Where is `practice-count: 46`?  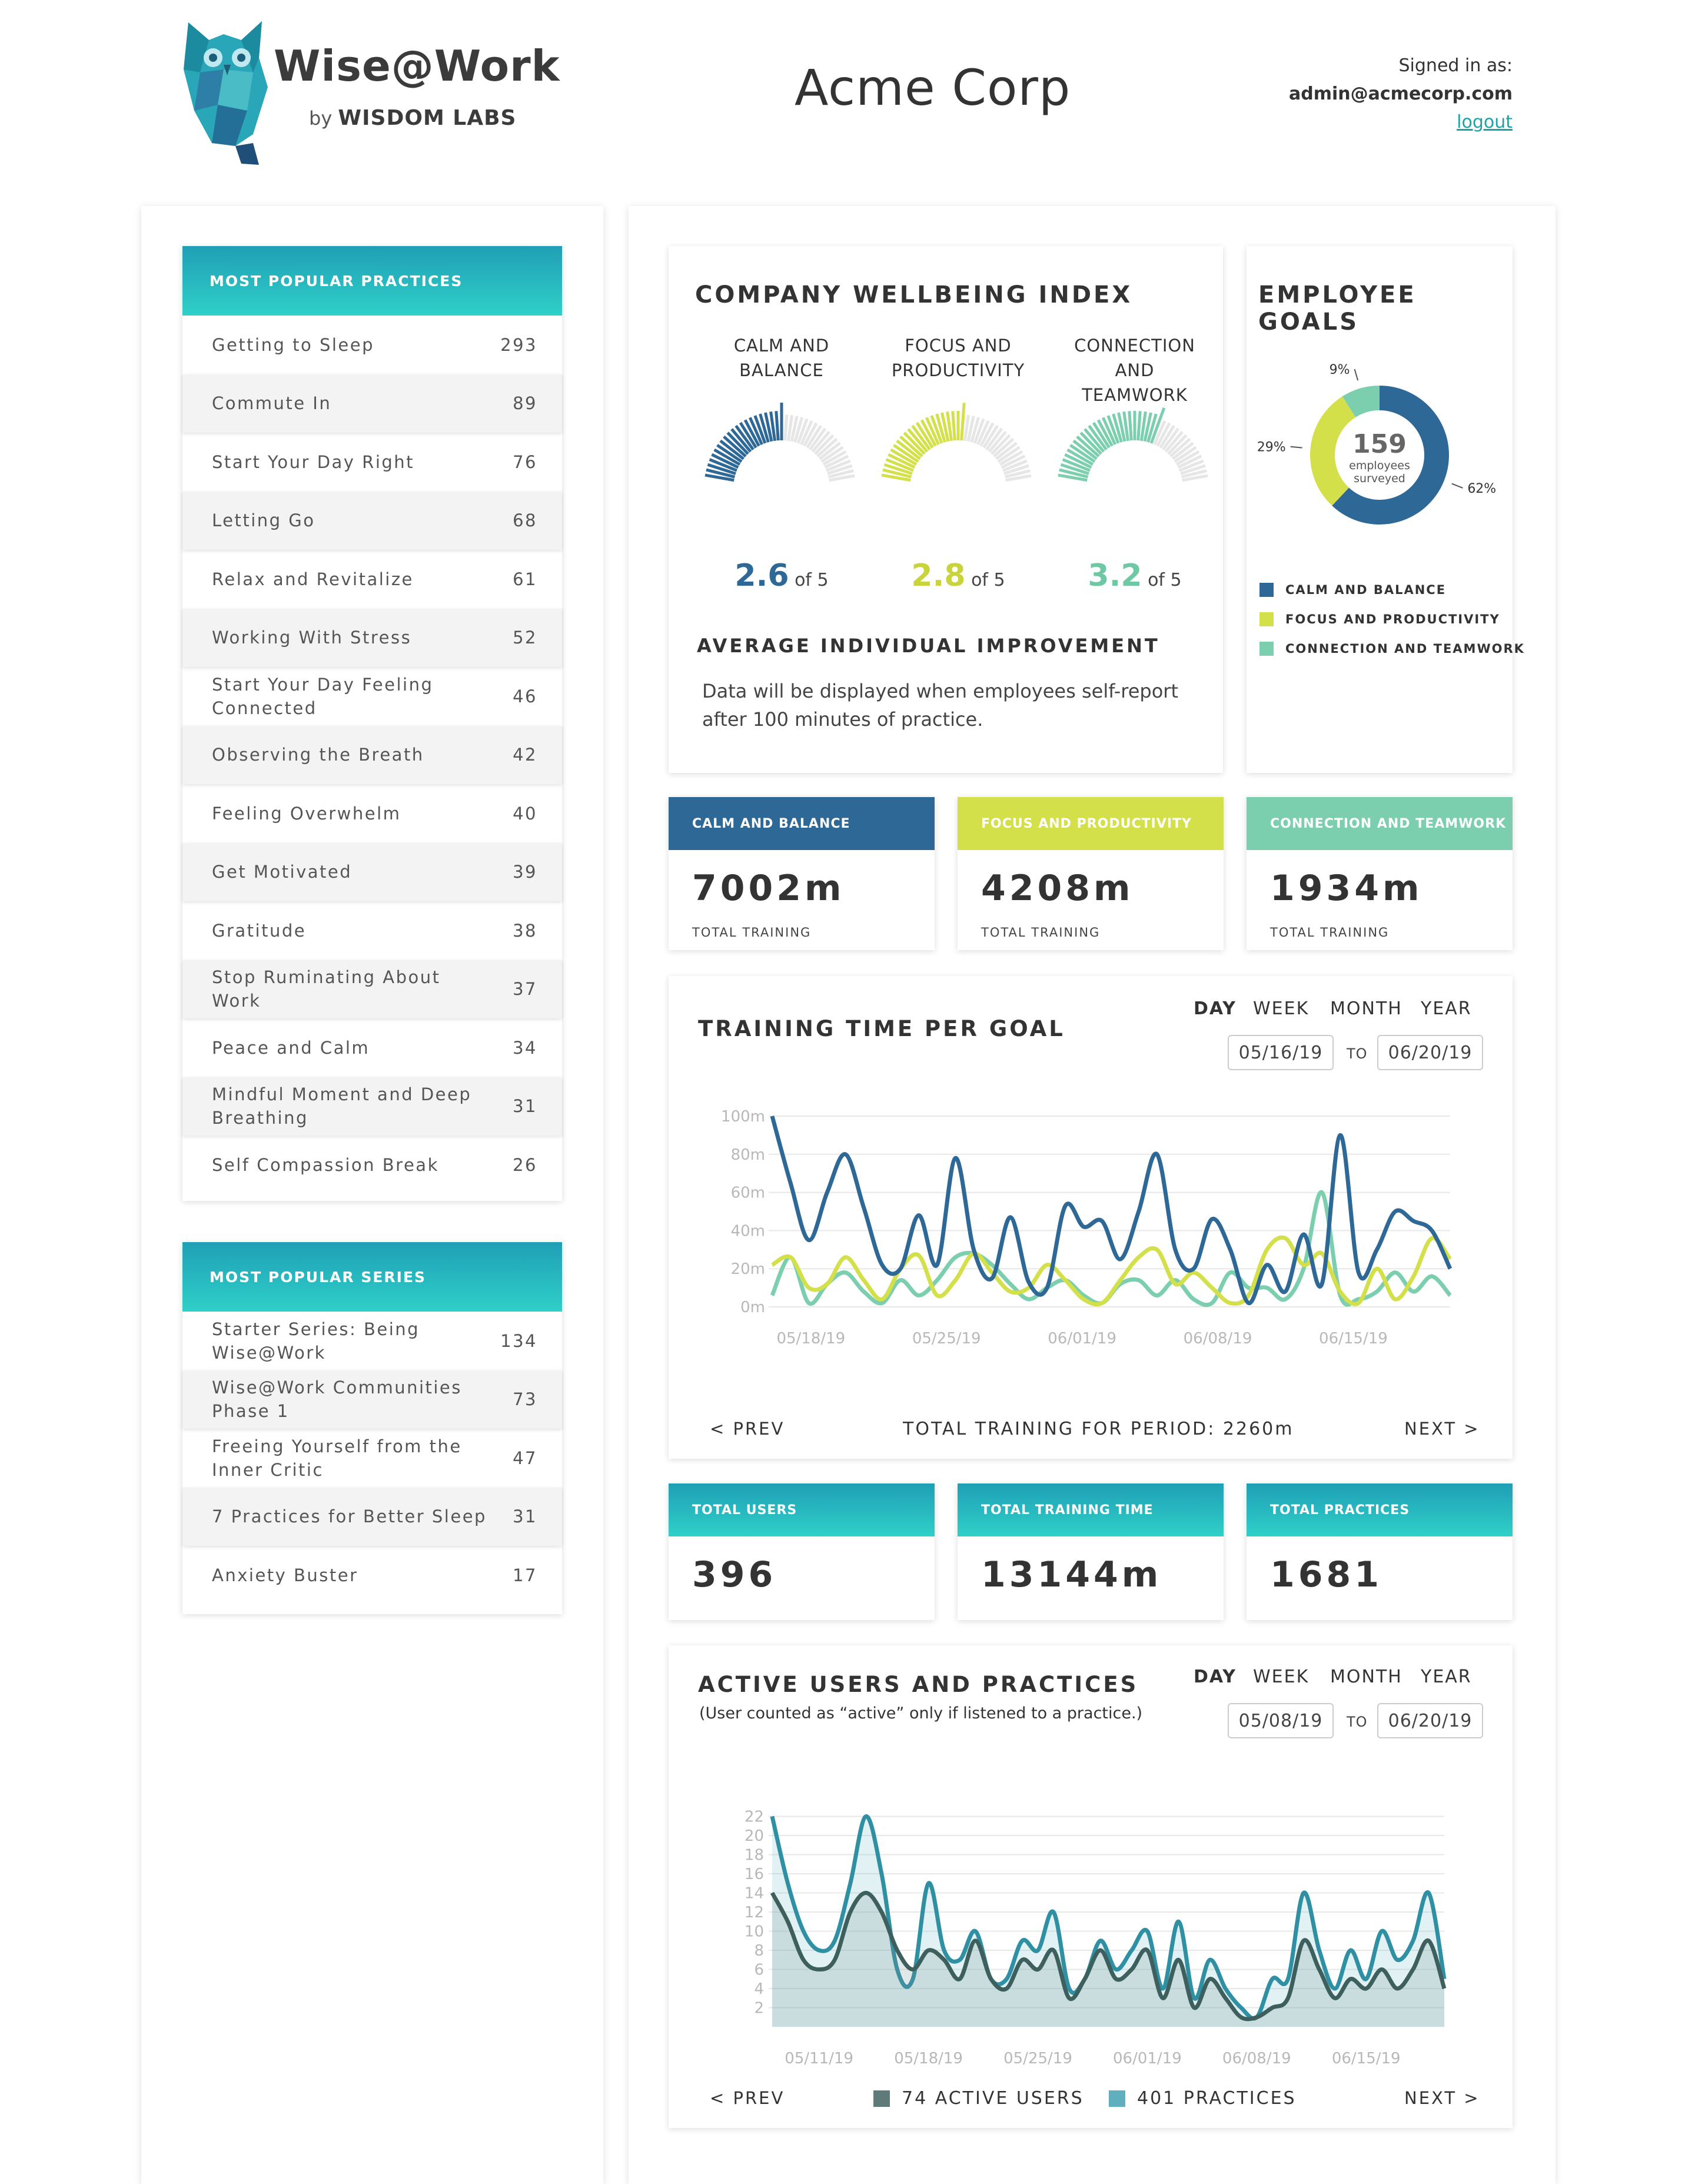
practice-count: 46 is located at coordinates (525, 696).